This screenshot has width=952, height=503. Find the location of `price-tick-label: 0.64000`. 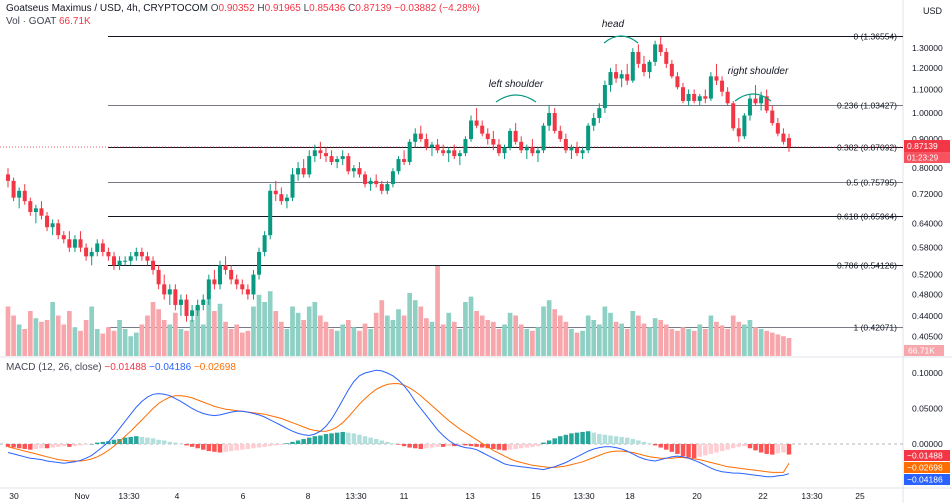

price-tick-label: 0.64000 is located at coordinates (927, 223).